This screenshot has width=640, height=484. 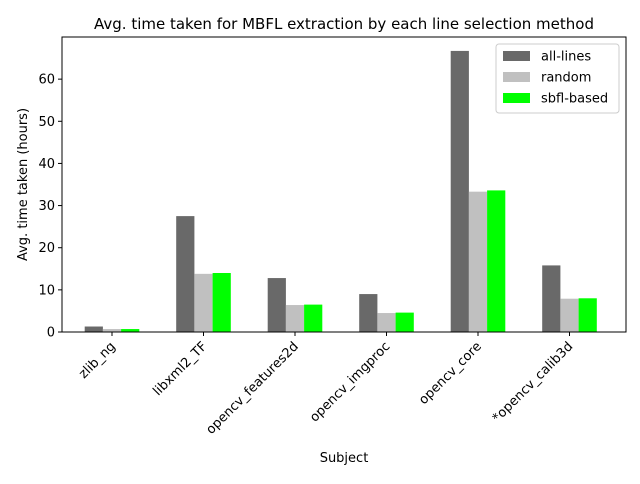 I want to click on x-tick-label: libxml2_TF, so click(x=180, y=369).